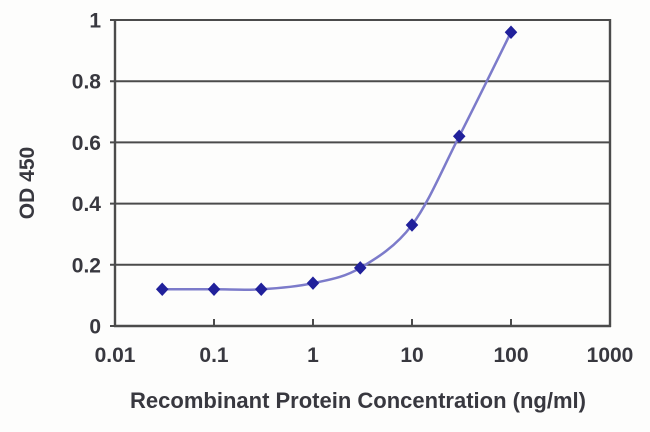  Describe the element at coordinates (87, 82) in the screenshot. I see `y-tick-label: 0.8` at that location.